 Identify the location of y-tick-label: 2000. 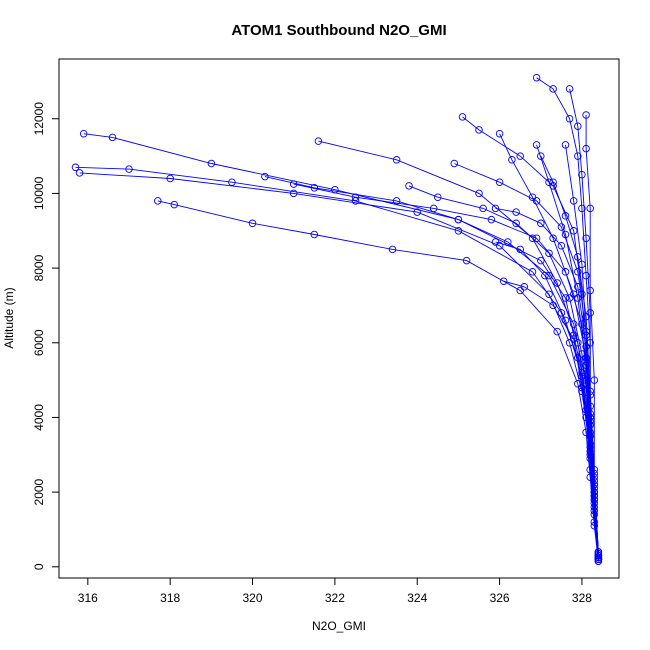
(39, 491).